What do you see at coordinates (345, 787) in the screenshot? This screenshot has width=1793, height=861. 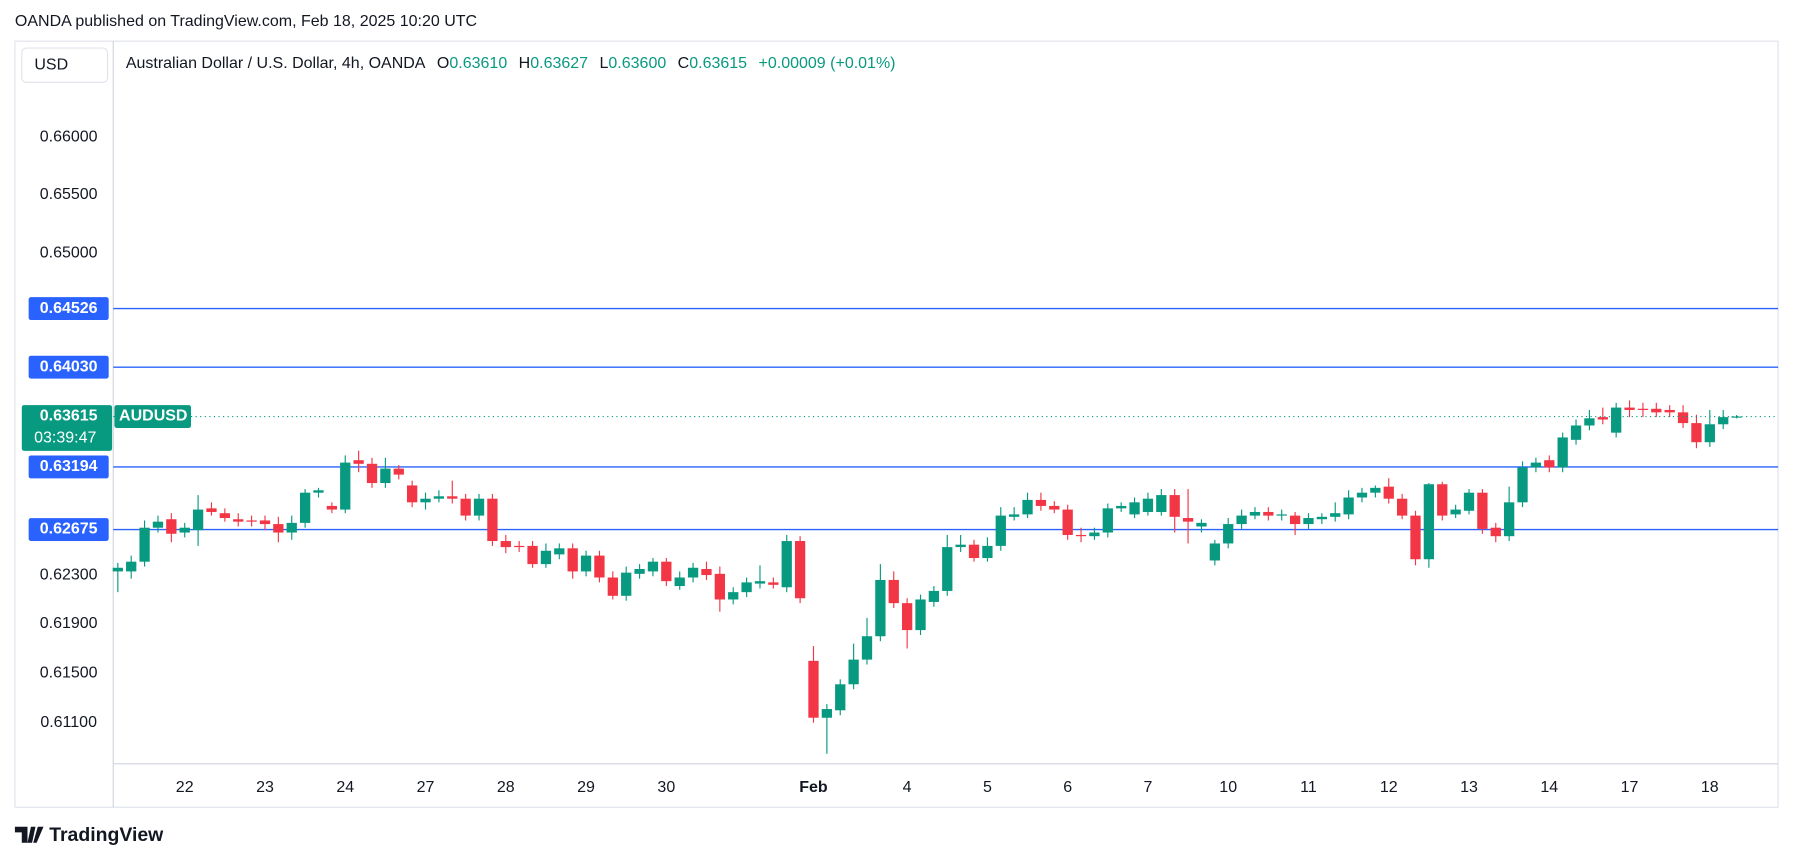 I see `x-tick-label: 24` at bounding box center [345, 787].